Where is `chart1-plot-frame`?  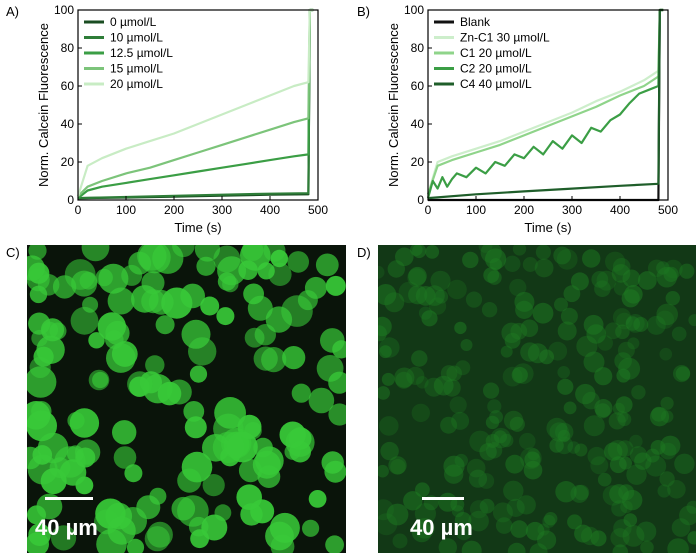
chart1-plot-frame is located at coordinates (548, 105).